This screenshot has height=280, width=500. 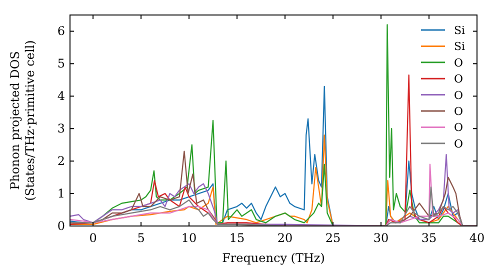 What do you see at coordinates (61, 31) in the screenshot?
I see `y-tick-label: 6` at bounding box center [61, 31].